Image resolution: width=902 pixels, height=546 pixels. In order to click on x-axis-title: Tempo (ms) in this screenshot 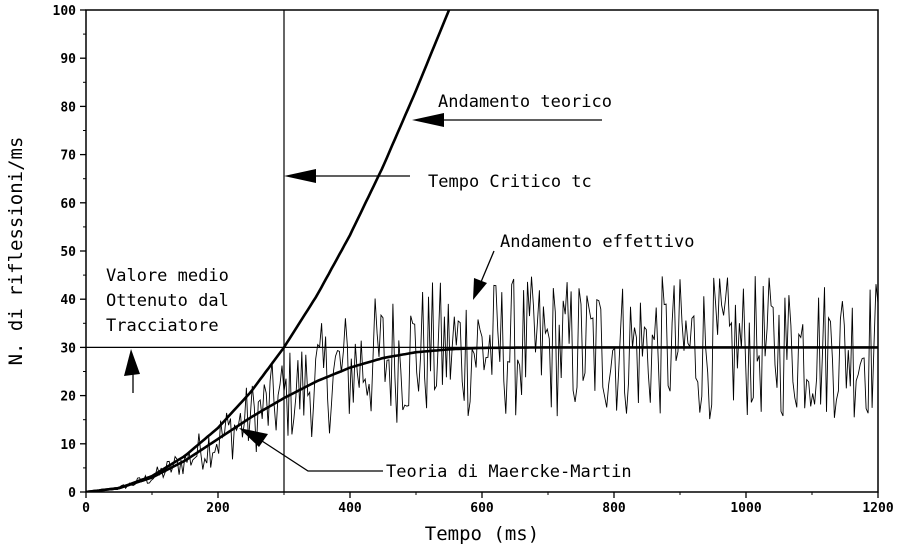, I will do `click(482, 534)`.